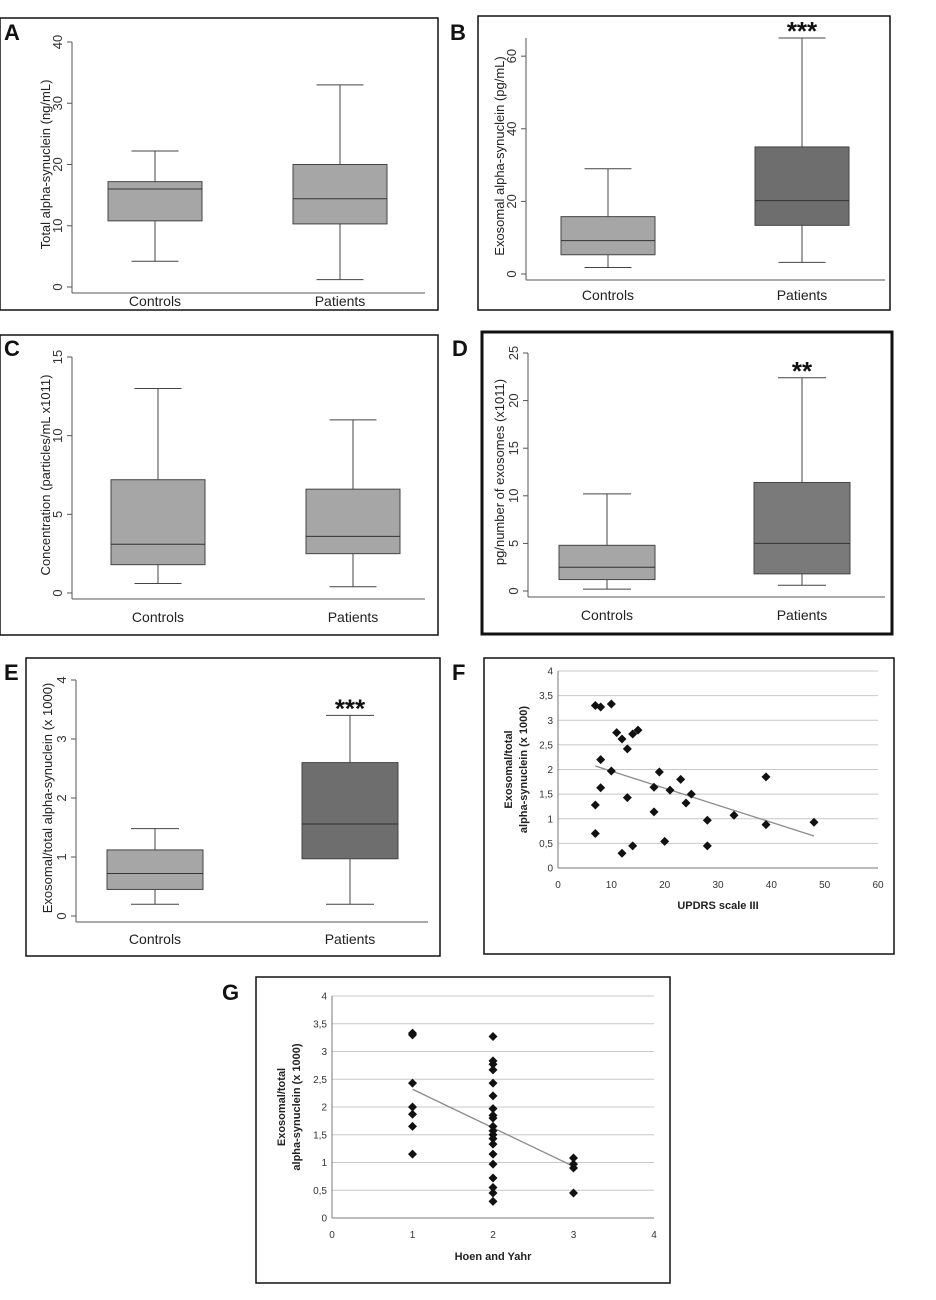  Describe the element at coordinates (320, 1080) in the screenshot. I see `y-tick-label: 2,5` at that location.